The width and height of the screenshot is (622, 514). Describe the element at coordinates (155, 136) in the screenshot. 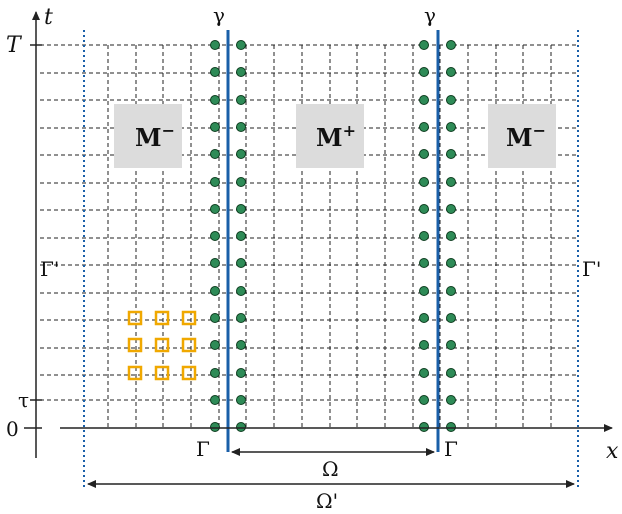

I see `region-label-left: M−` at that location.